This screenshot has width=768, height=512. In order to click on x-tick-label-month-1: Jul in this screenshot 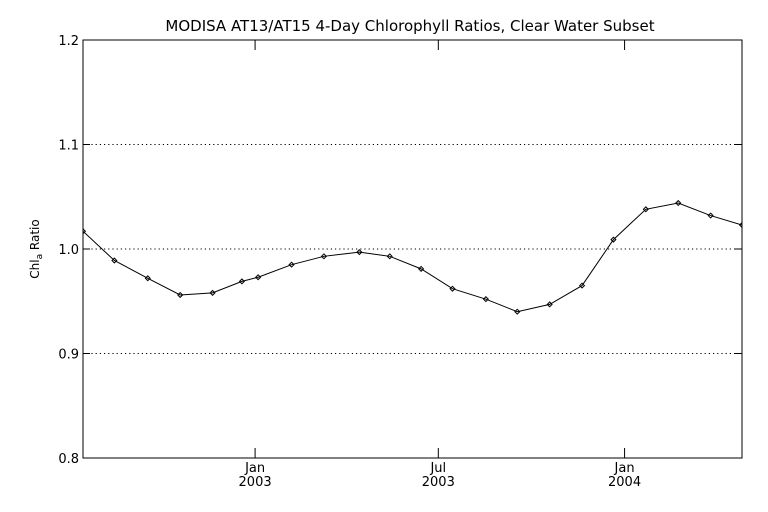, I will do `click(437, 468)`.